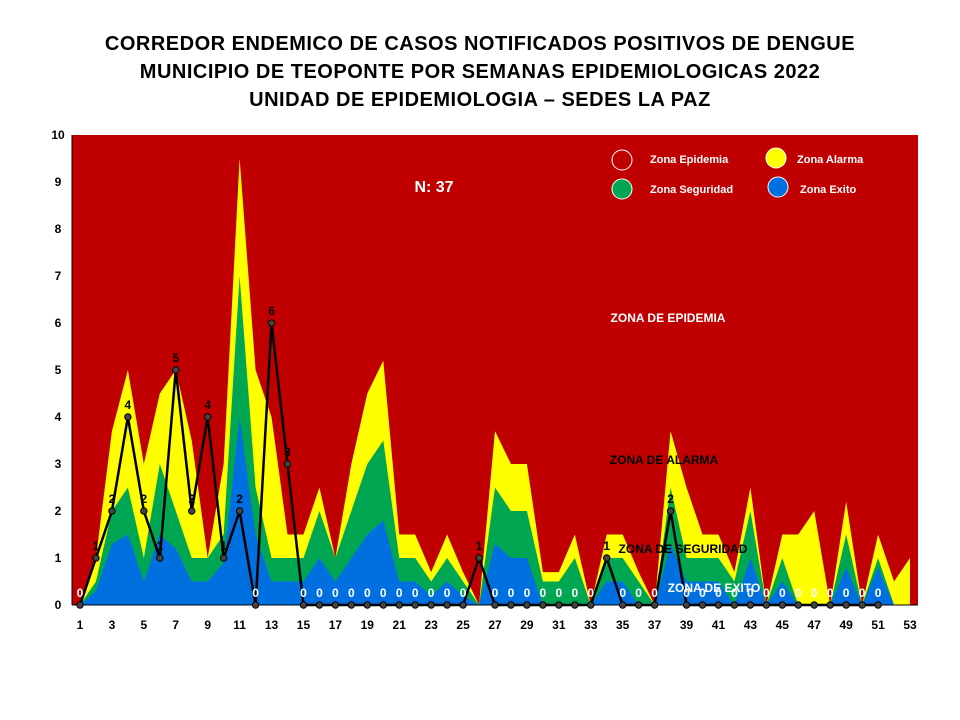 The width and height of the screenshot is (960, 720). Describe the element at coordinates (58, 323) in the screenshot. I see `y-tick-label: 6` at that location.